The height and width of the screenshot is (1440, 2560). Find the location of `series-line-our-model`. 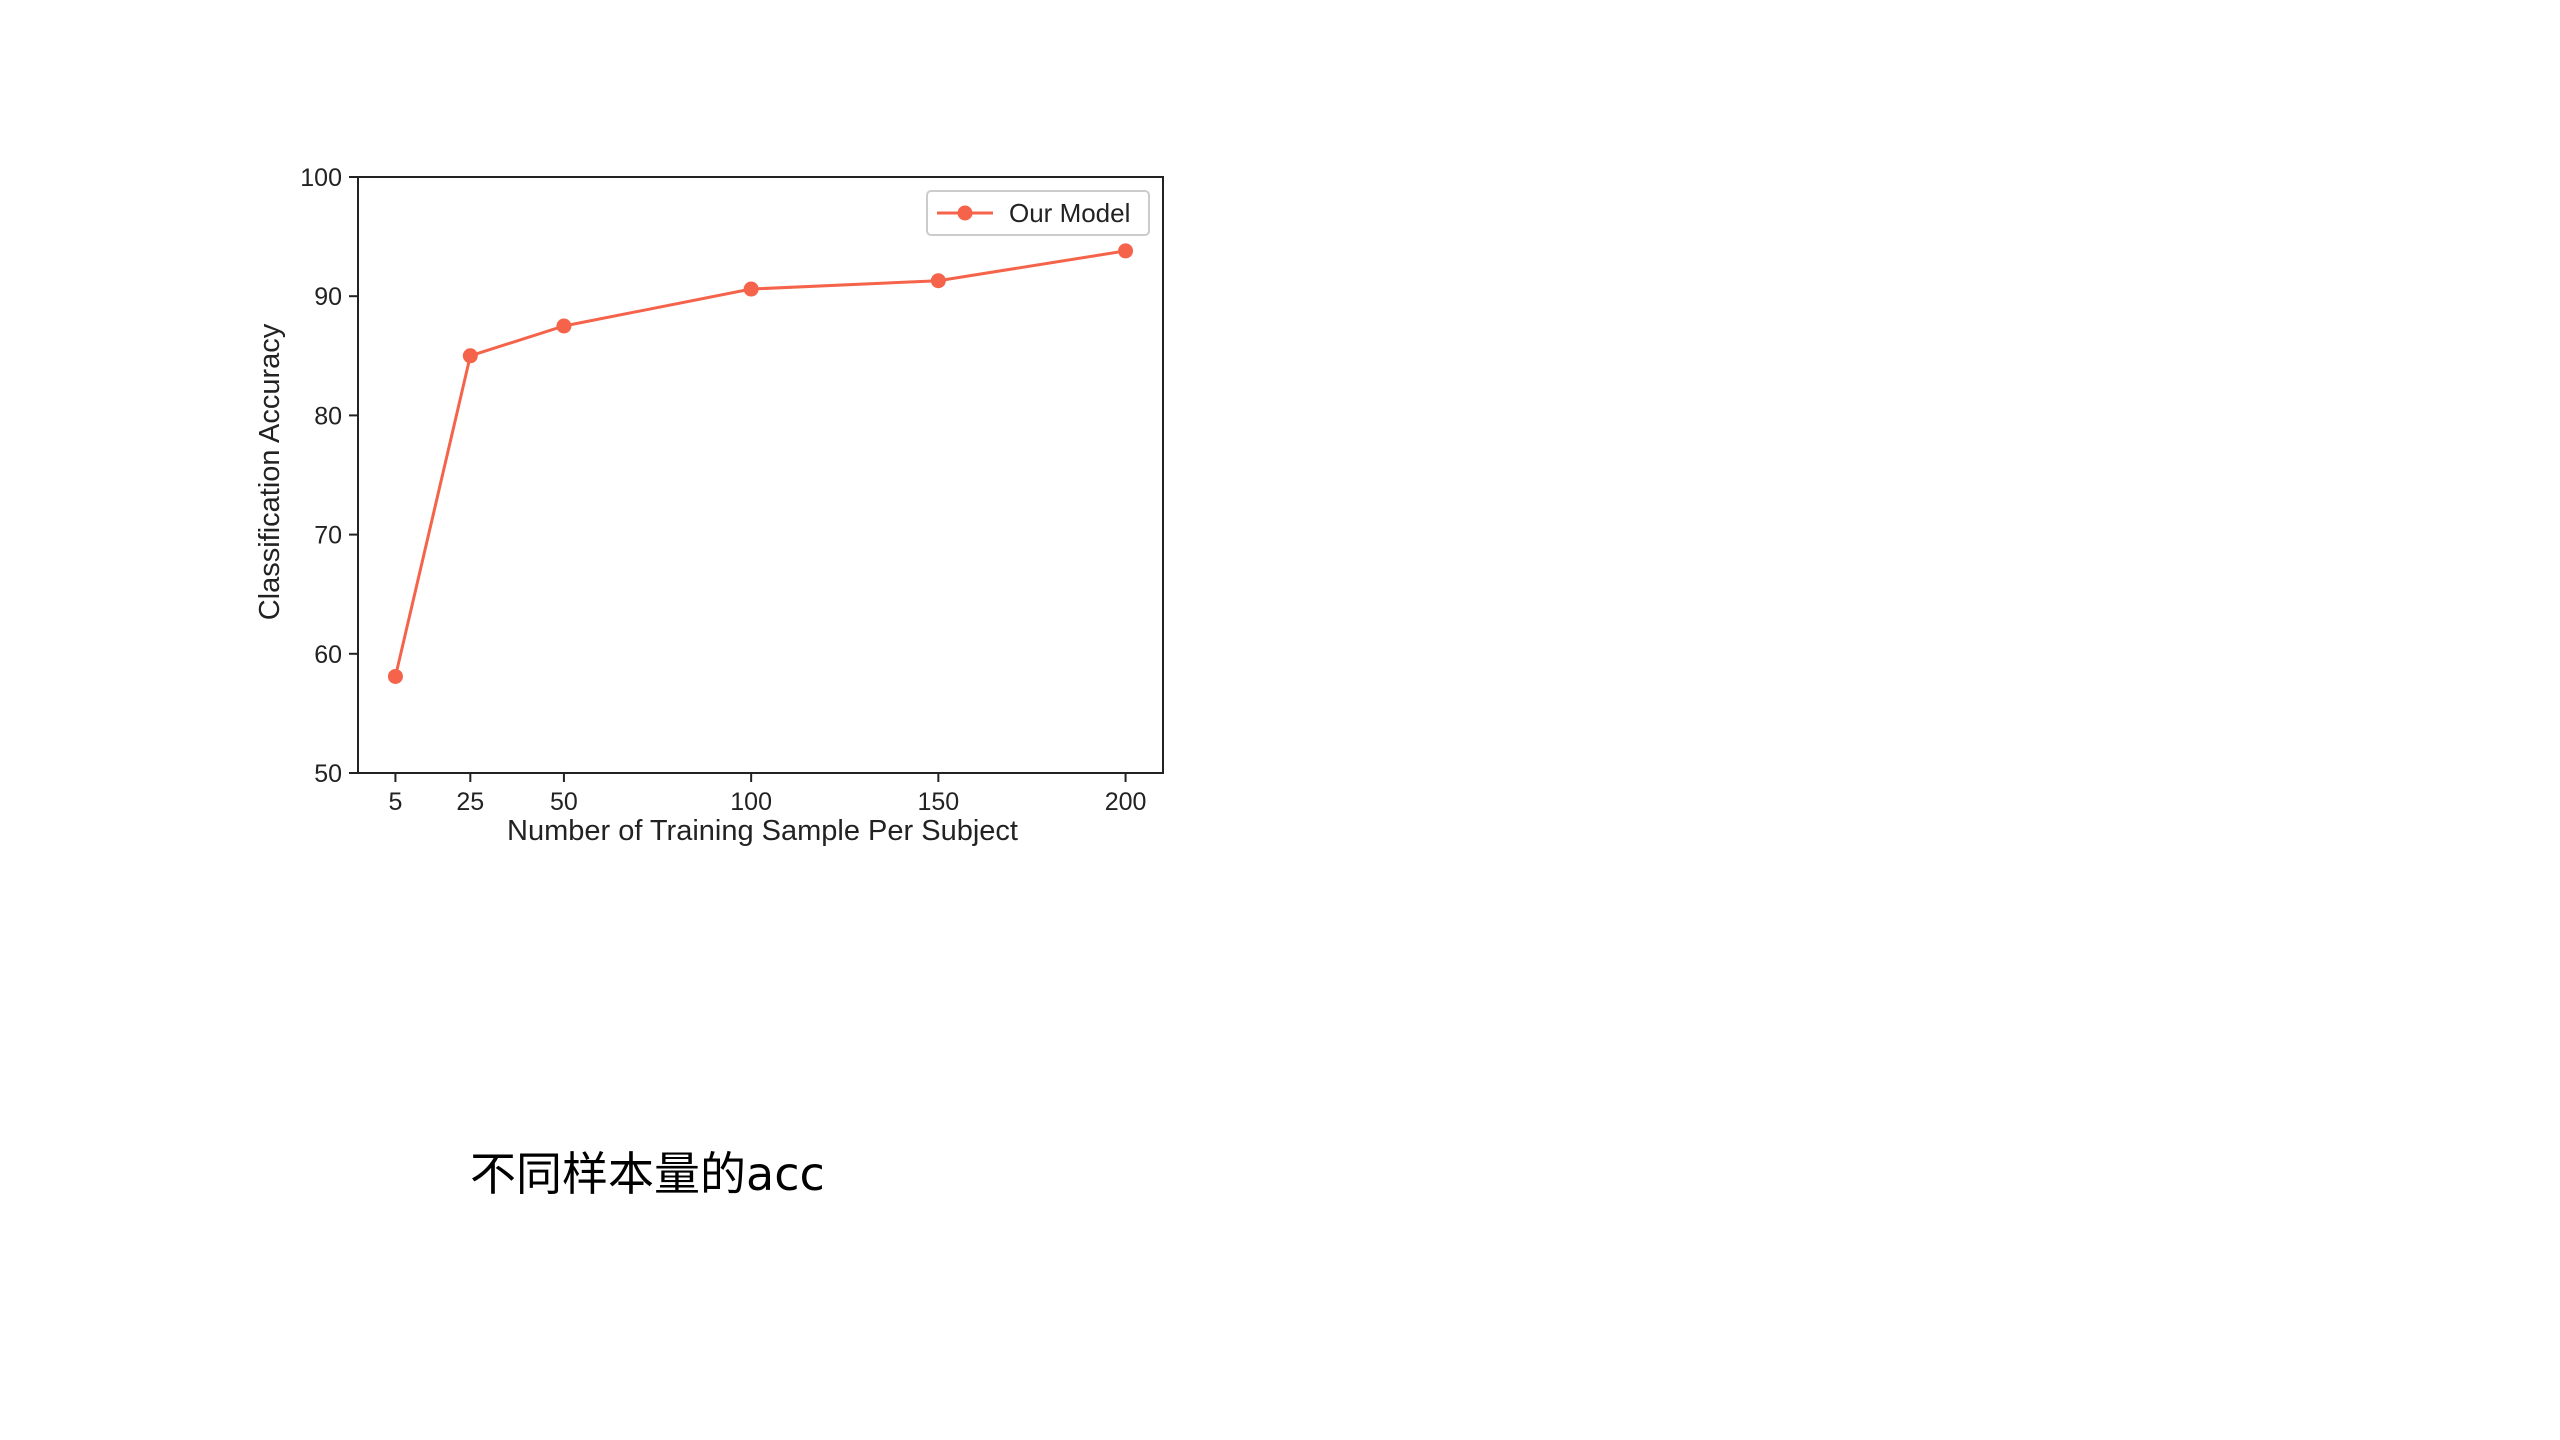

series-line-our-model is located at coordinates (759, 463).